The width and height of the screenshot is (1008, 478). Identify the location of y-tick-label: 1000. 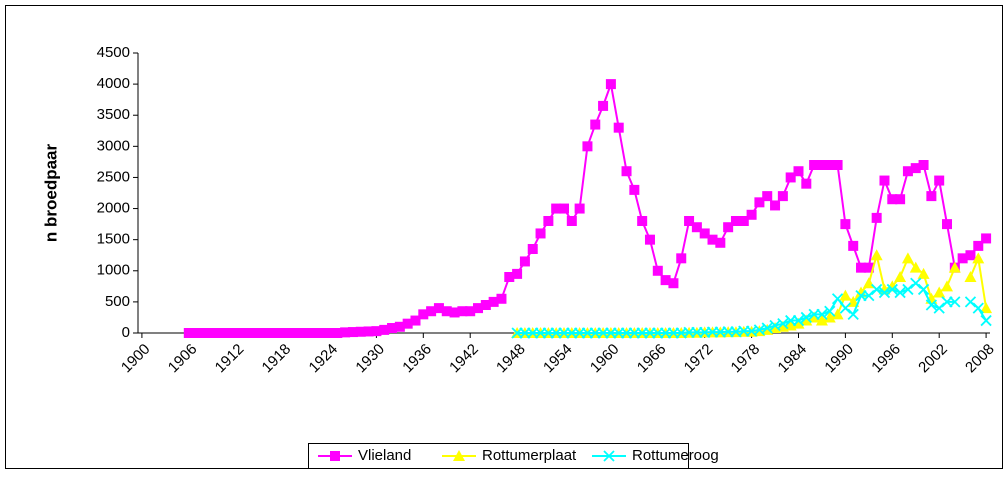
(113, 270).